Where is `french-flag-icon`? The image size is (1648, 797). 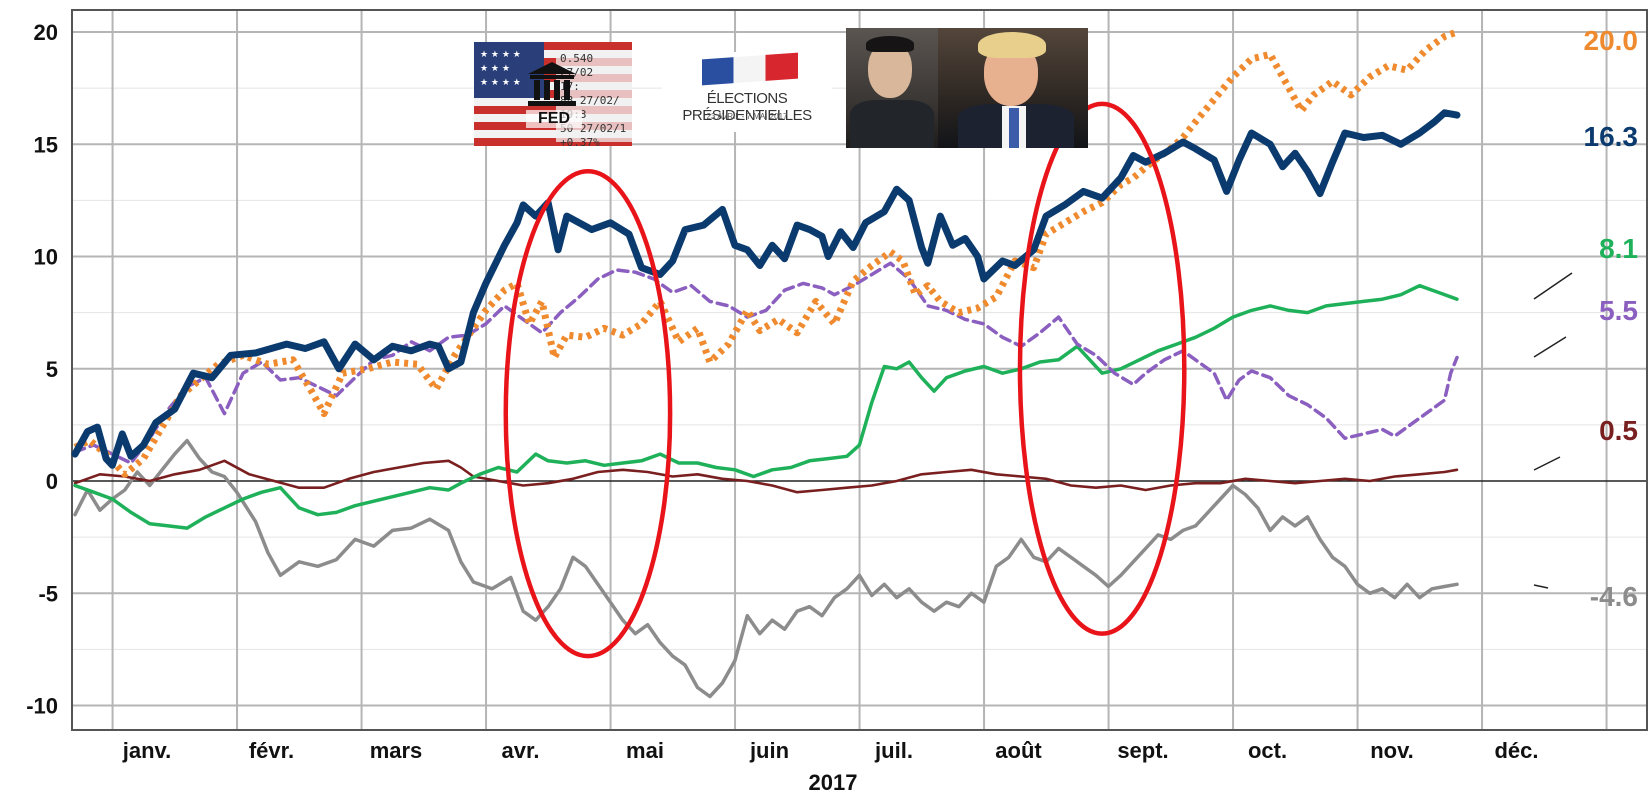 french-flag-icon is located at coordinates (750, 69).